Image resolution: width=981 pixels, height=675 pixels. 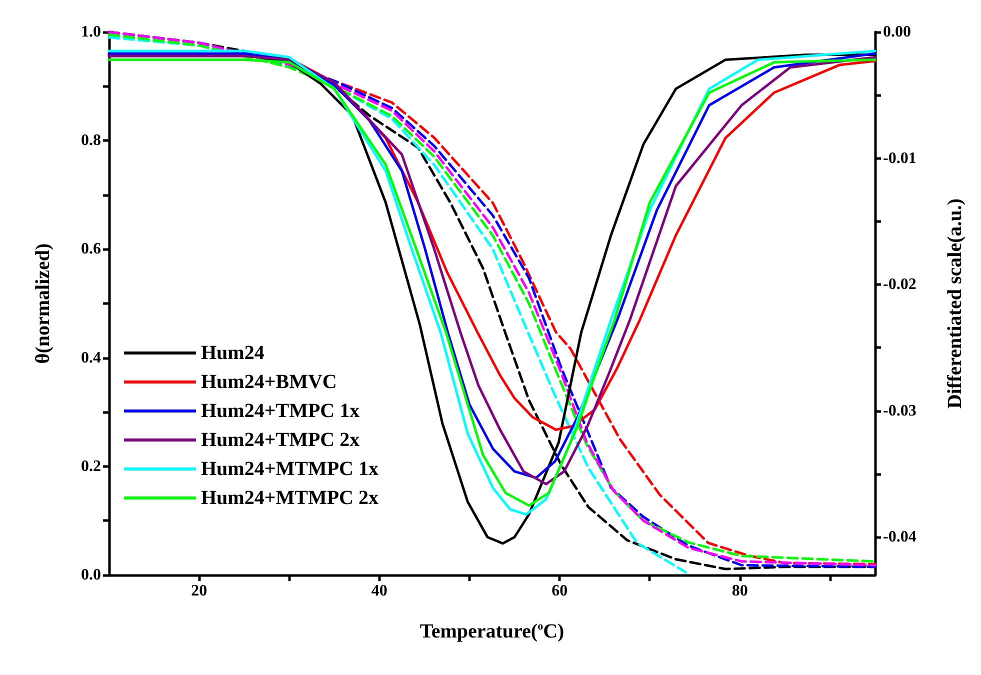 What do you see at coordinates (899, 158) in the screenshot?
I see `y2-tick-label: -0.01` at bounding box center [899, 158].